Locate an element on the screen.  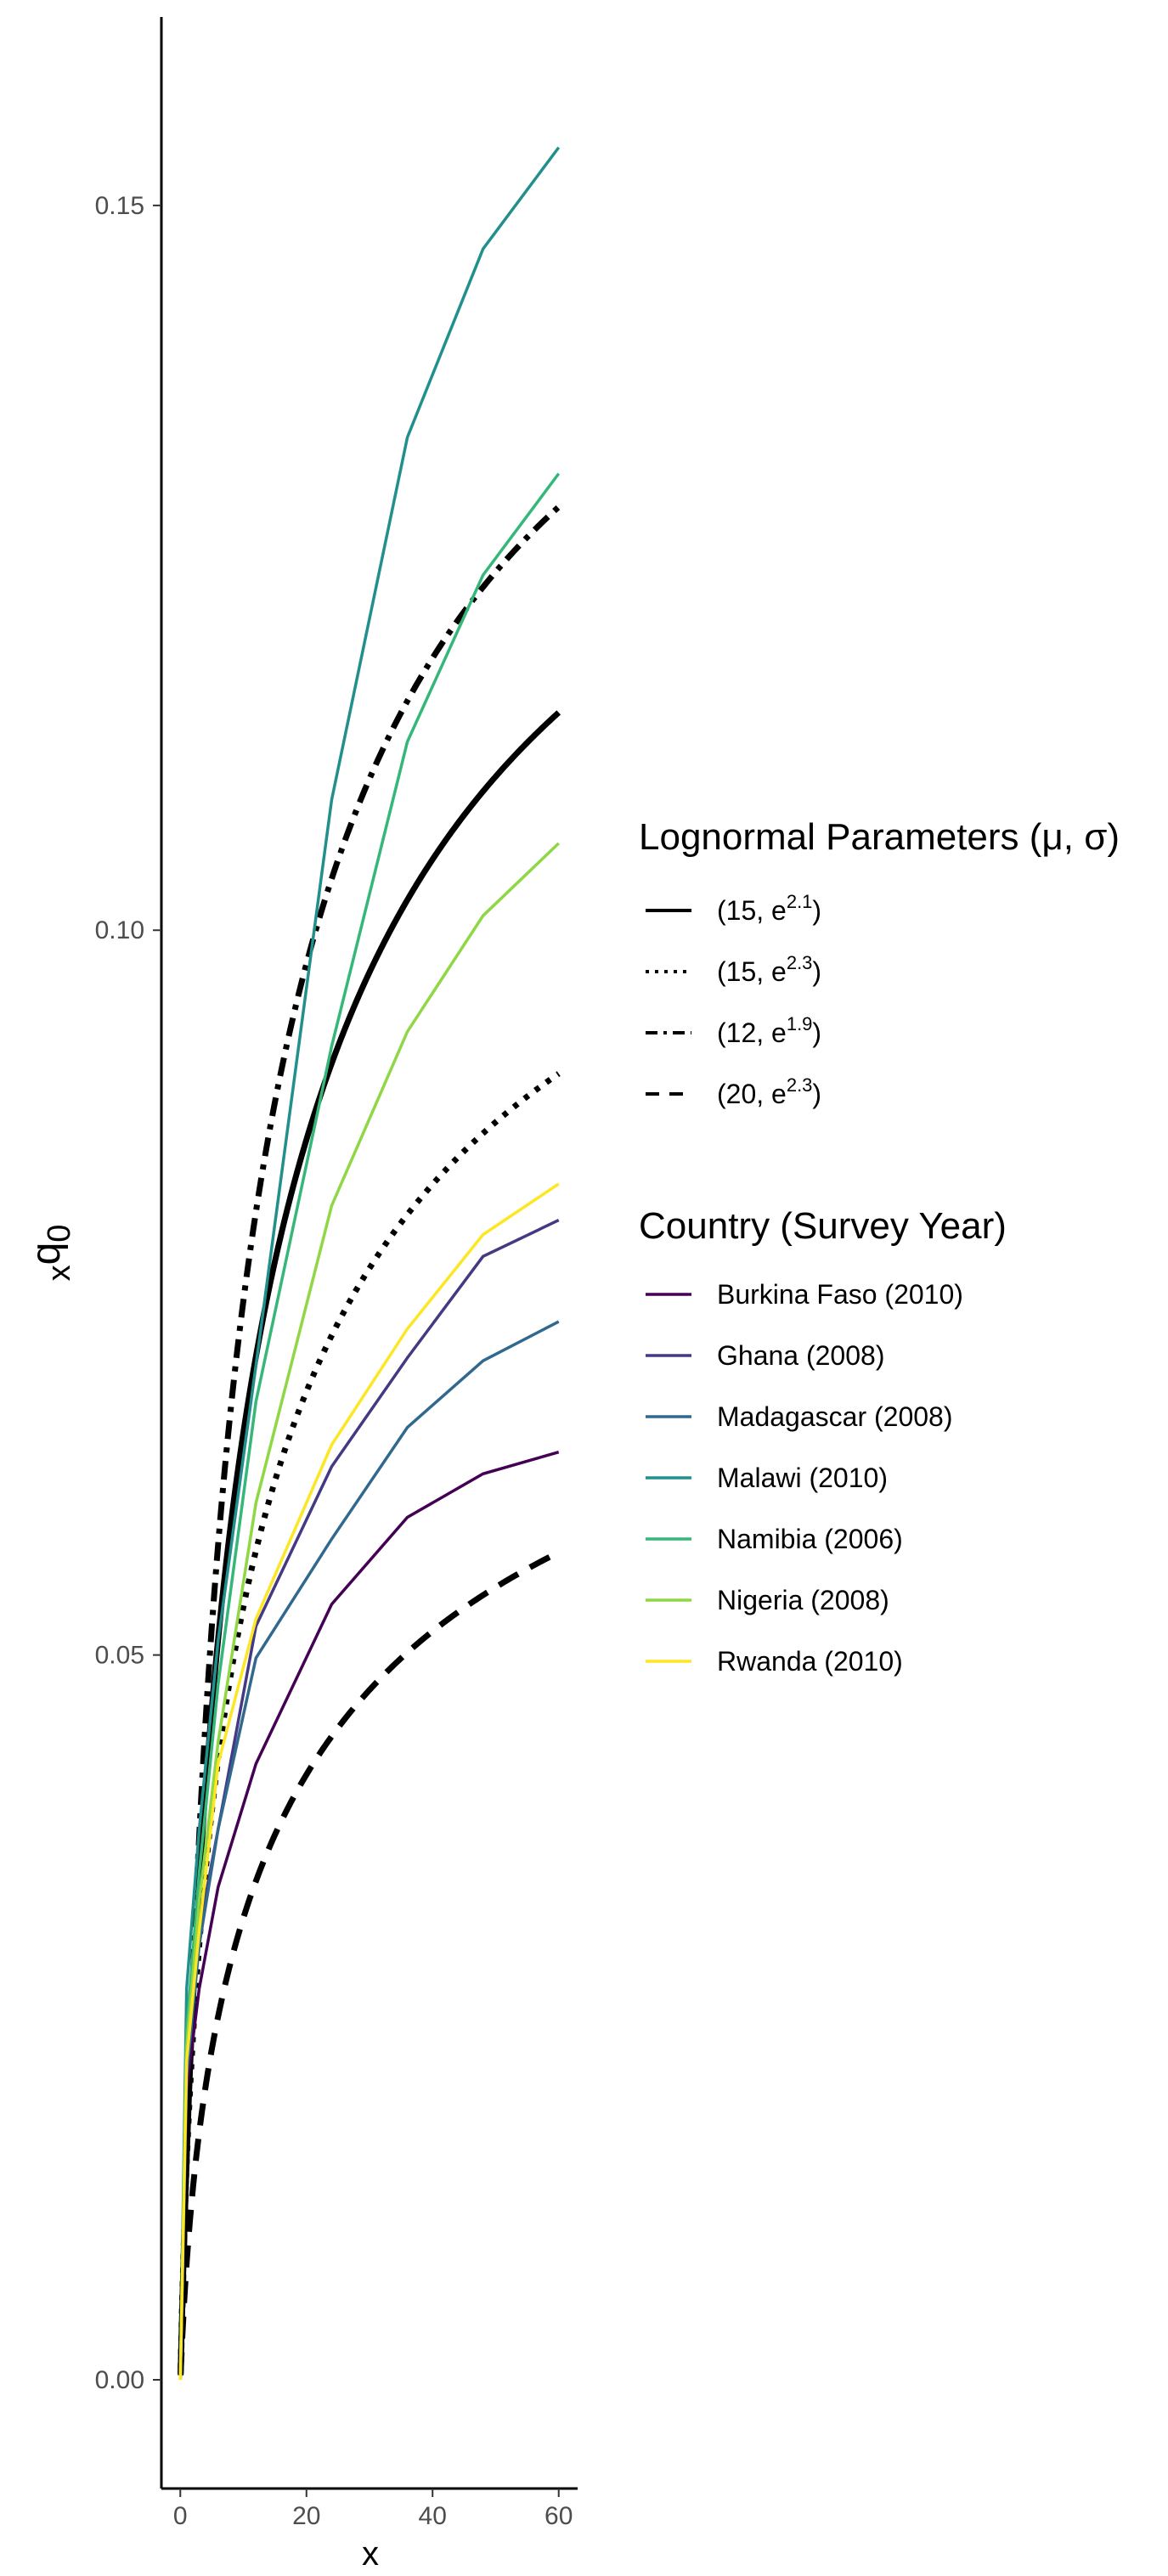
y-axis-title-subscript: 0 is located at coordinates (59, 1234).